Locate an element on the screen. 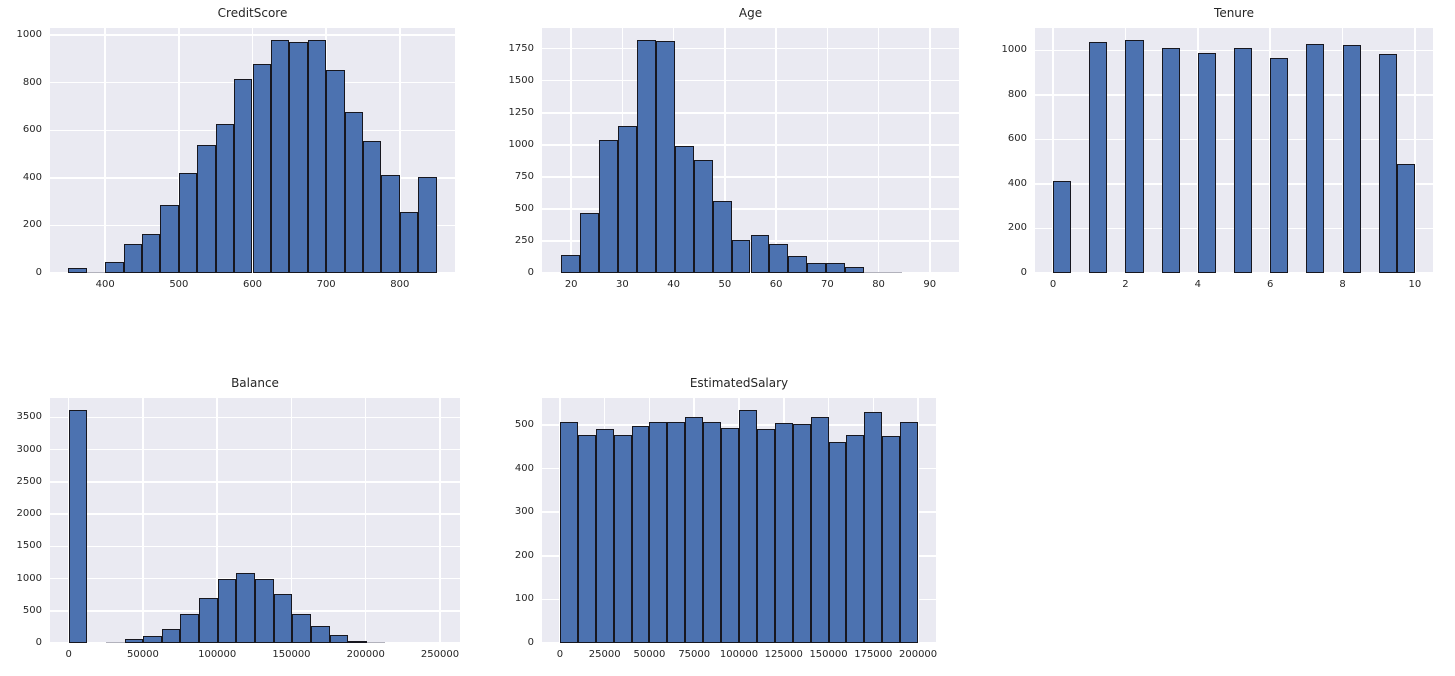 The height and width of the screenshot is (676, 1455). chart-title-age: Age is located at coordinates (750, 13).